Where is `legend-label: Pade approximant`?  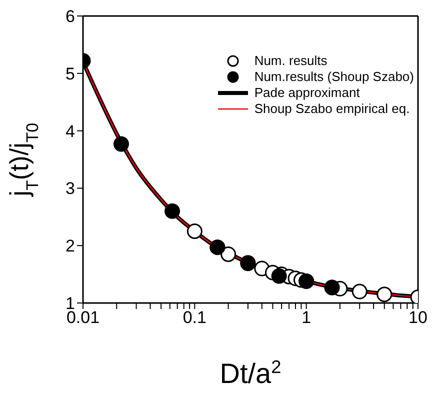 legend-label: Pade approximant is located at coordinates (307, 93).